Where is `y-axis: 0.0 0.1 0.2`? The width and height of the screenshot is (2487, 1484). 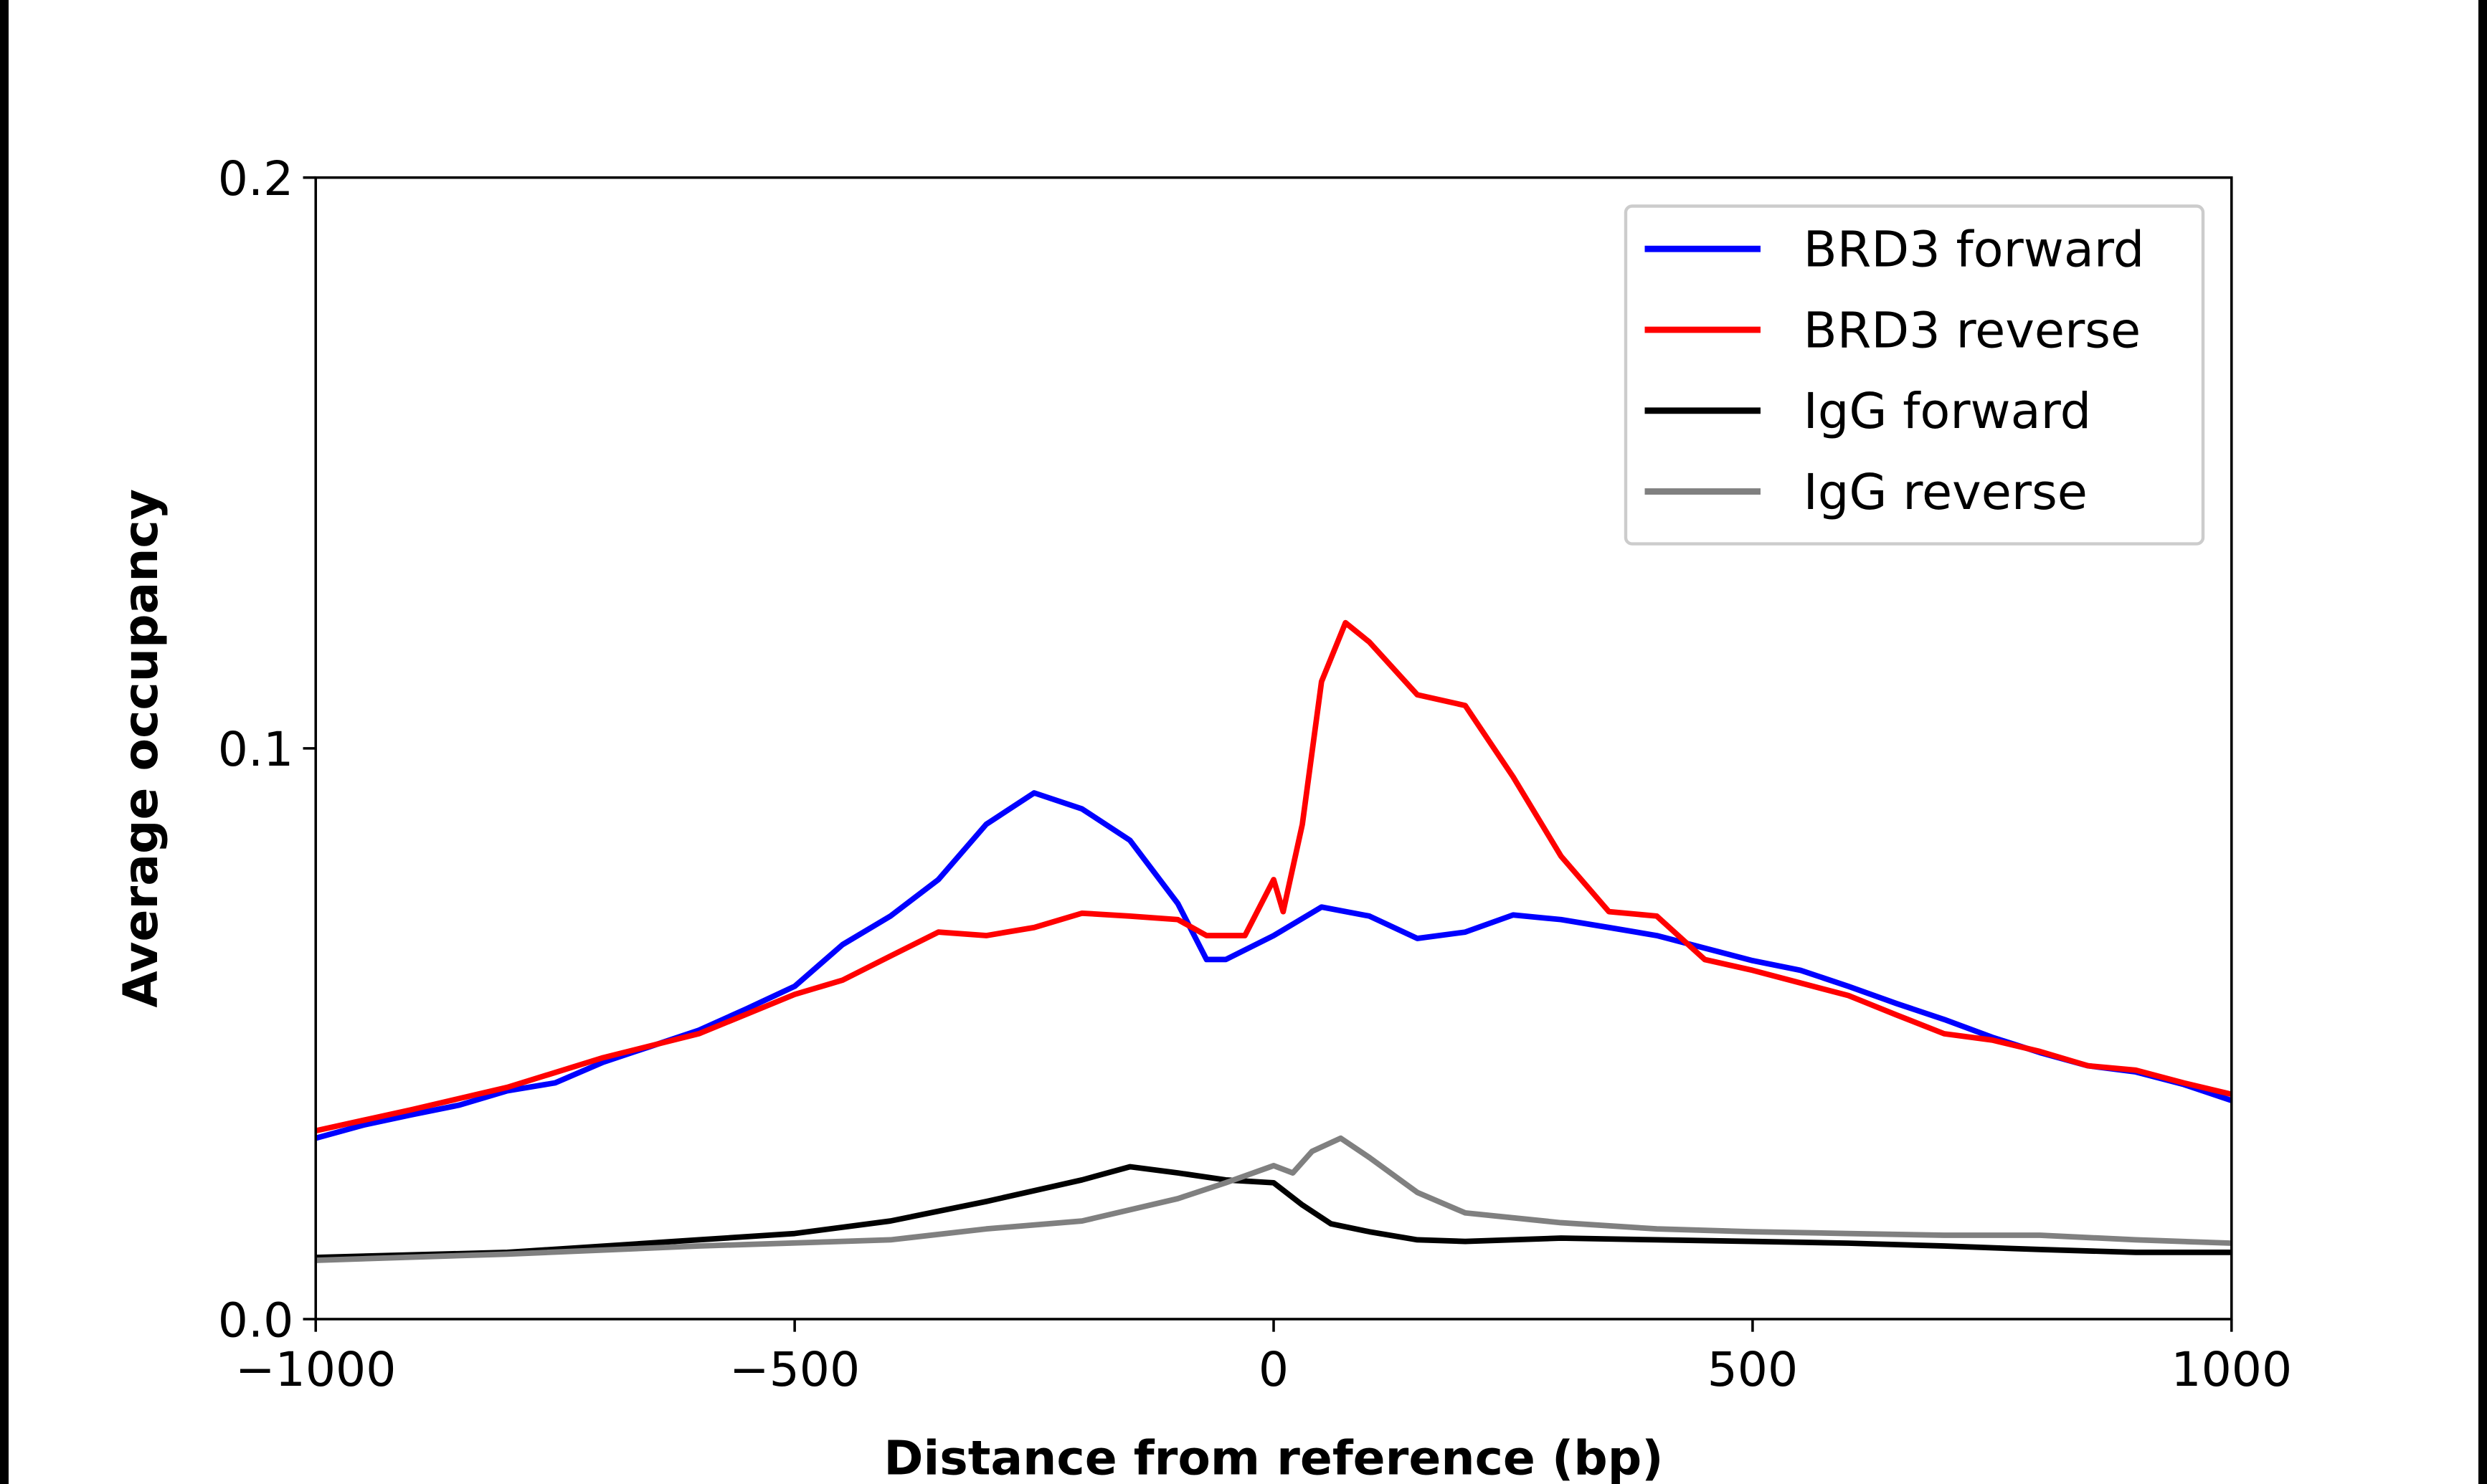 y-axis: 0.0 0.1 0.2 is located at coordinates (267, 750).